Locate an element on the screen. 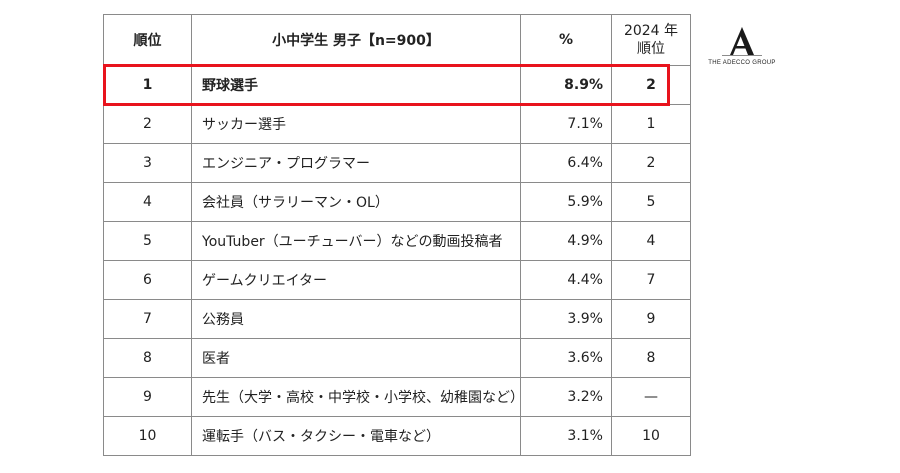  table-row: 9 先生（大学・高校・中学校・小学校、幼稚園など） 3.2% — is located at coordinates (397, 397).